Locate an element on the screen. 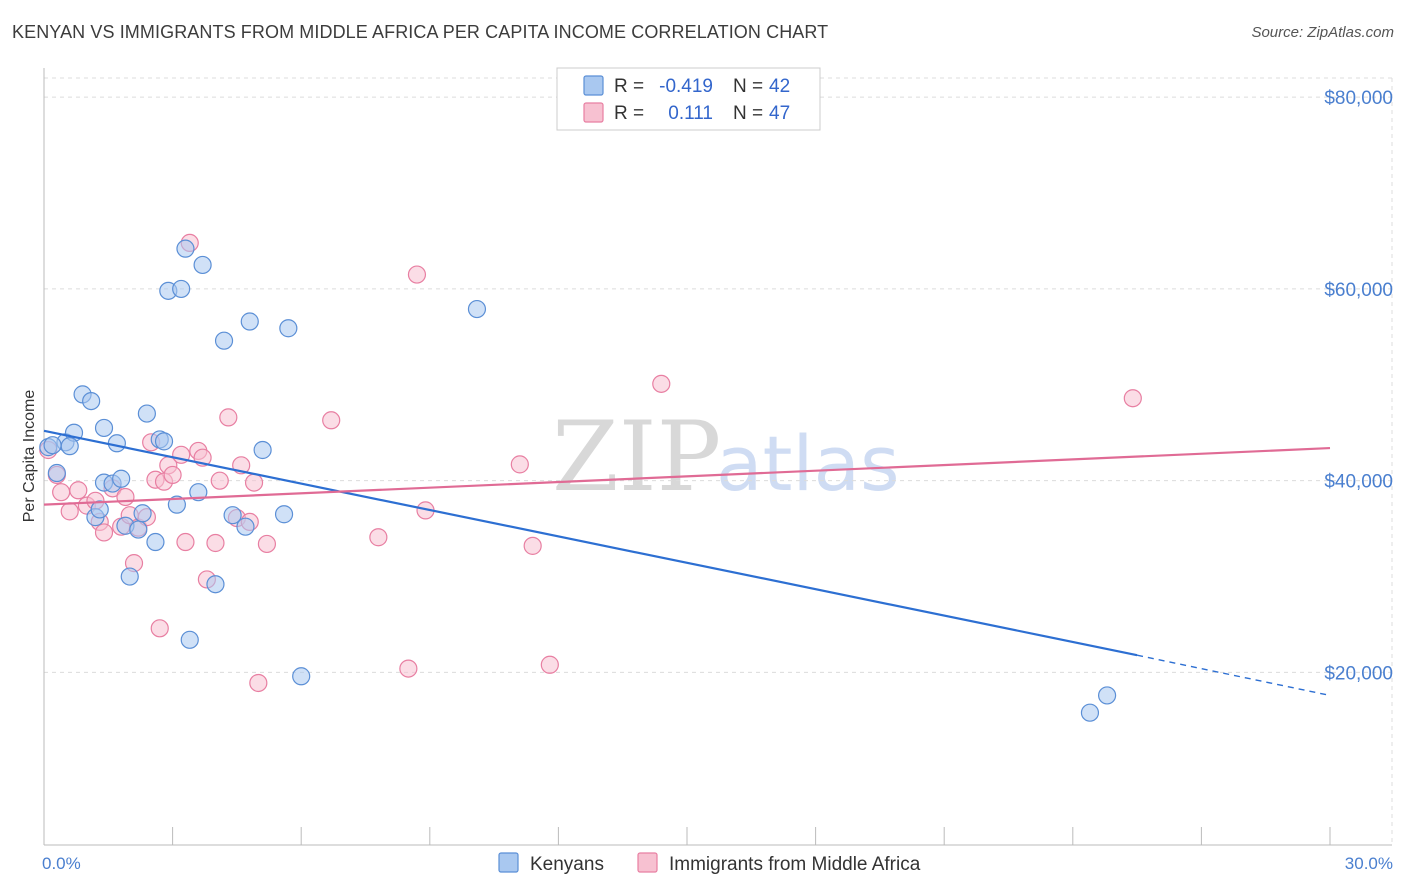  immigrants-trend-line is located at coordinates (687, 476).